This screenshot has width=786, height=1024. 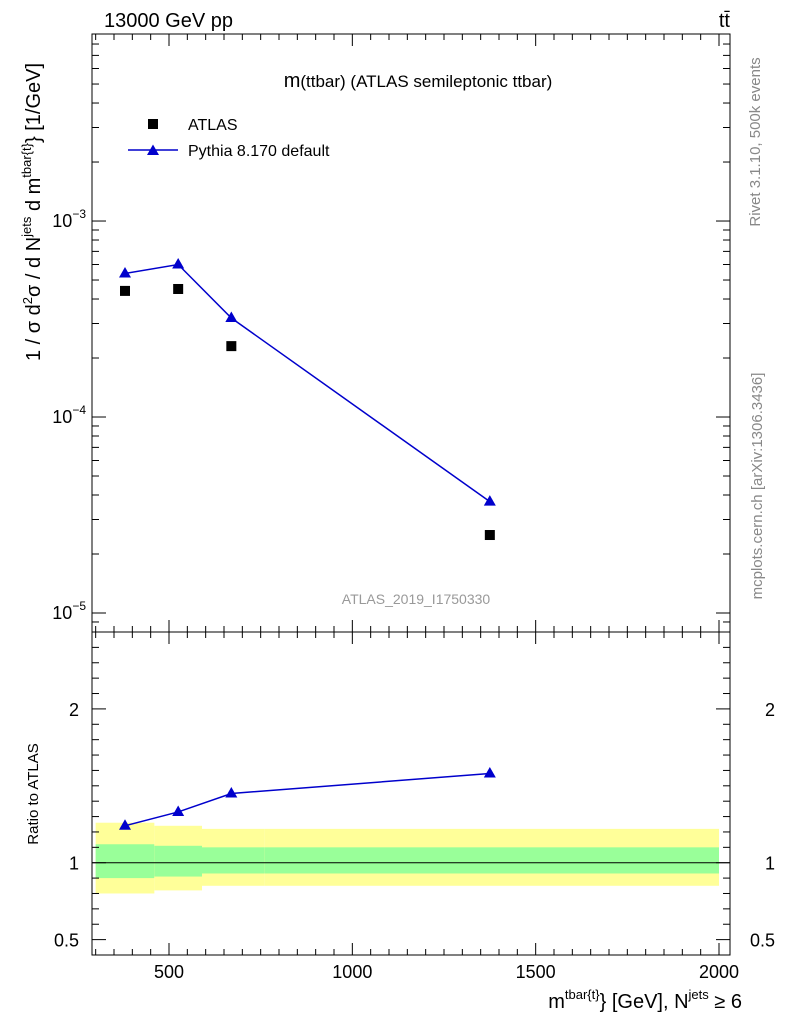 What do you see at coordinates (66, 941) in the screenshot?
I see `ratio-y-tick-label-left: 0.5` at bounding box center [66, 941].